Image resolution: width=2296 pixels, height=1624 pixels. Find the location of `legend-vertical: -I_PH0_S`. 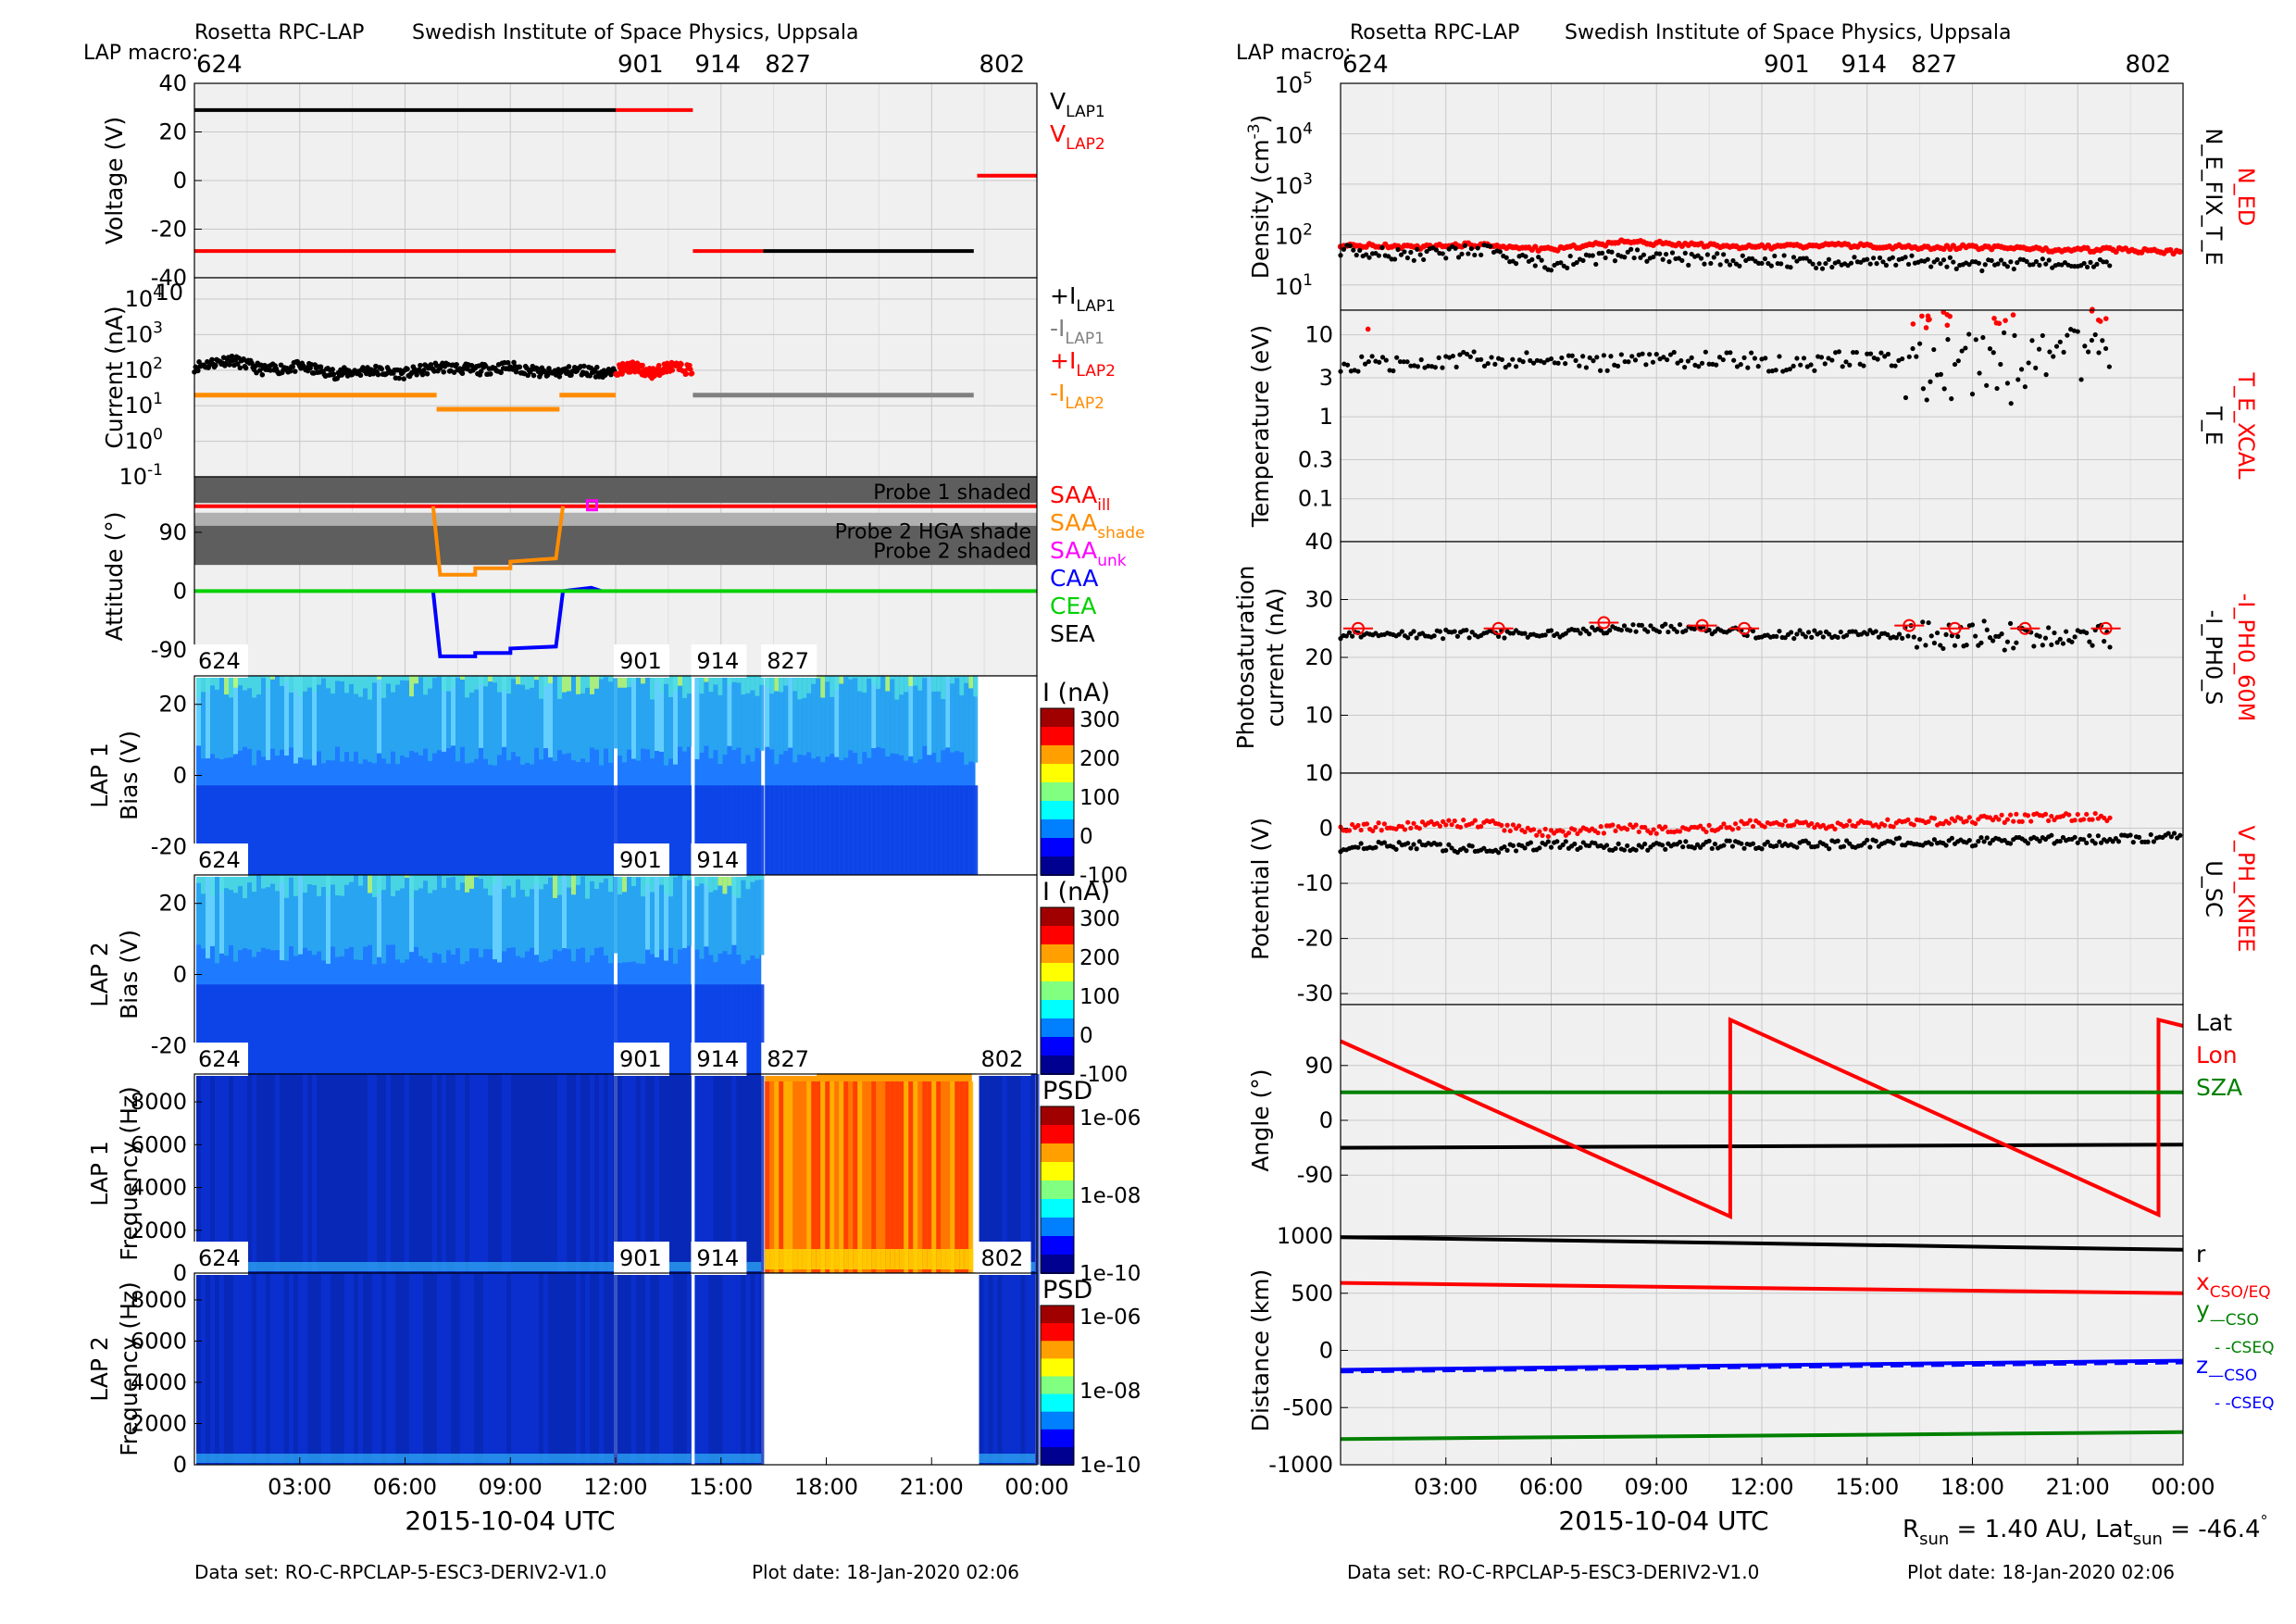

legend-vertical: -I_PH0_S is located at coordinates (2214, 658).